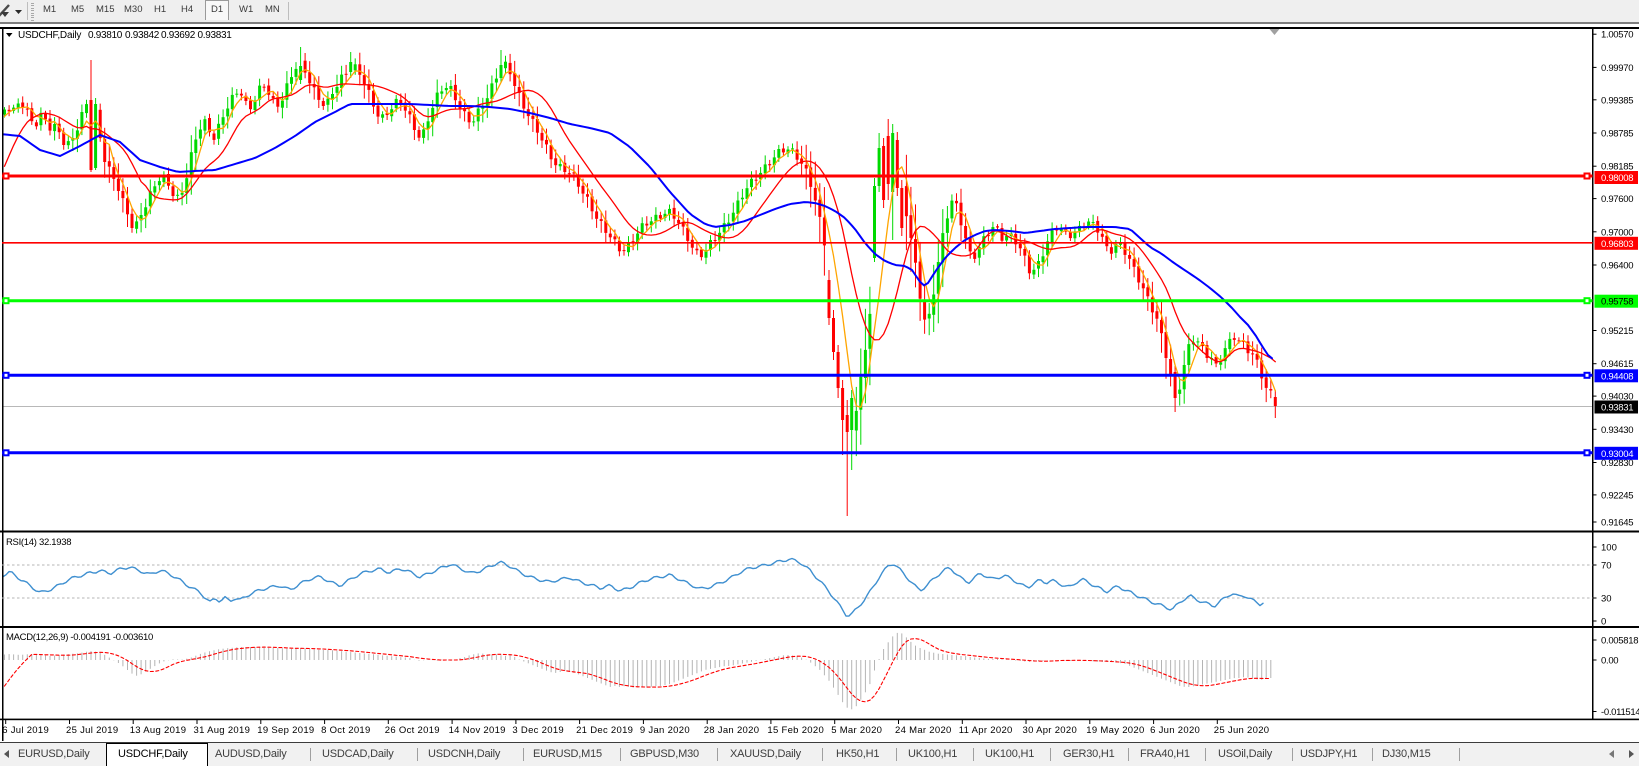 The width and height of the screenshot is (1639, 767). I want to click on svg-text: 0.99385, so click(1617, 100).